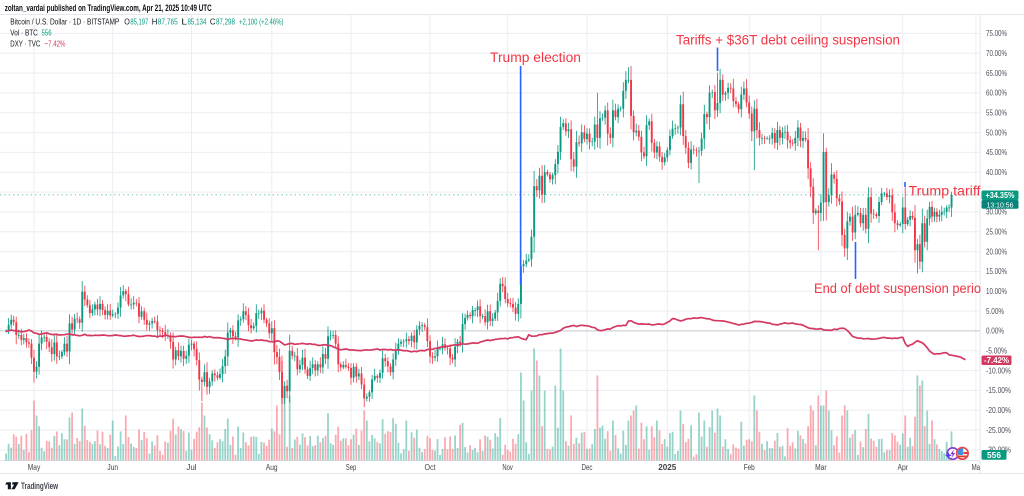 This screenshot has height=496, width=1024. Describe the element at coordinates (431, 467) in the screenshot. I see `svg-text: Oct` at that location.